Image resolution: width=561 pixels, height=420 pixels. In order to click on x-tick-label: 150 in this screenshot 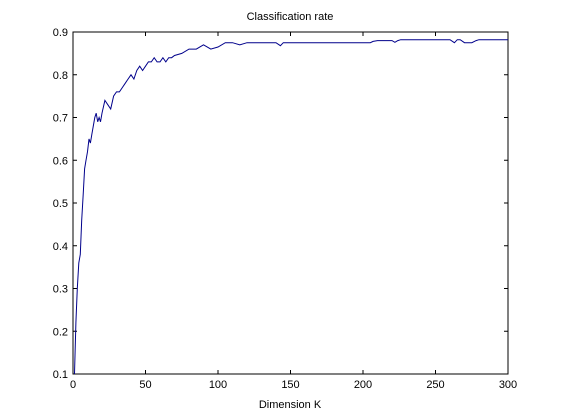, I will do `click(290, 385)`.